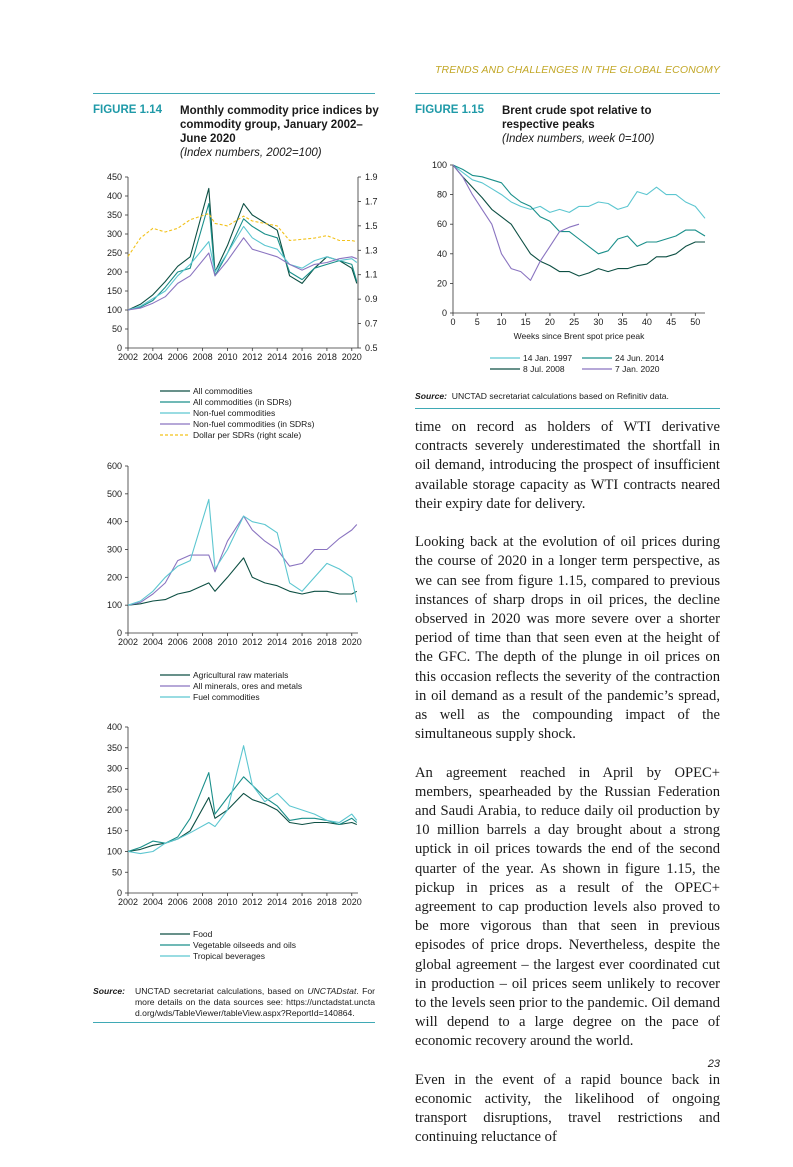 The height and width of the screenshot is (1167, 793). I want to click on legend-label: Agricultural raw materials, so click(240, 675).